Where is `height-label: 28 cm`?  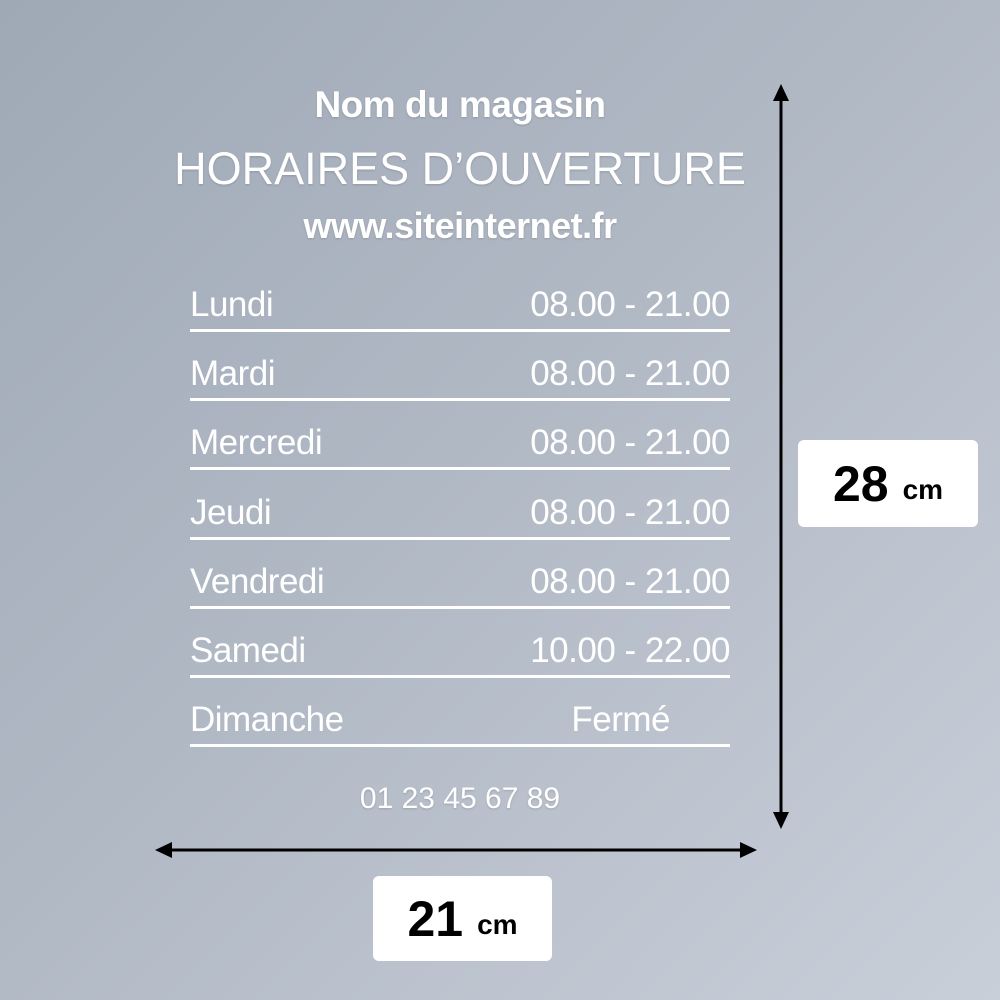 height-label: 28 cm is located at coordinates (888, 483).